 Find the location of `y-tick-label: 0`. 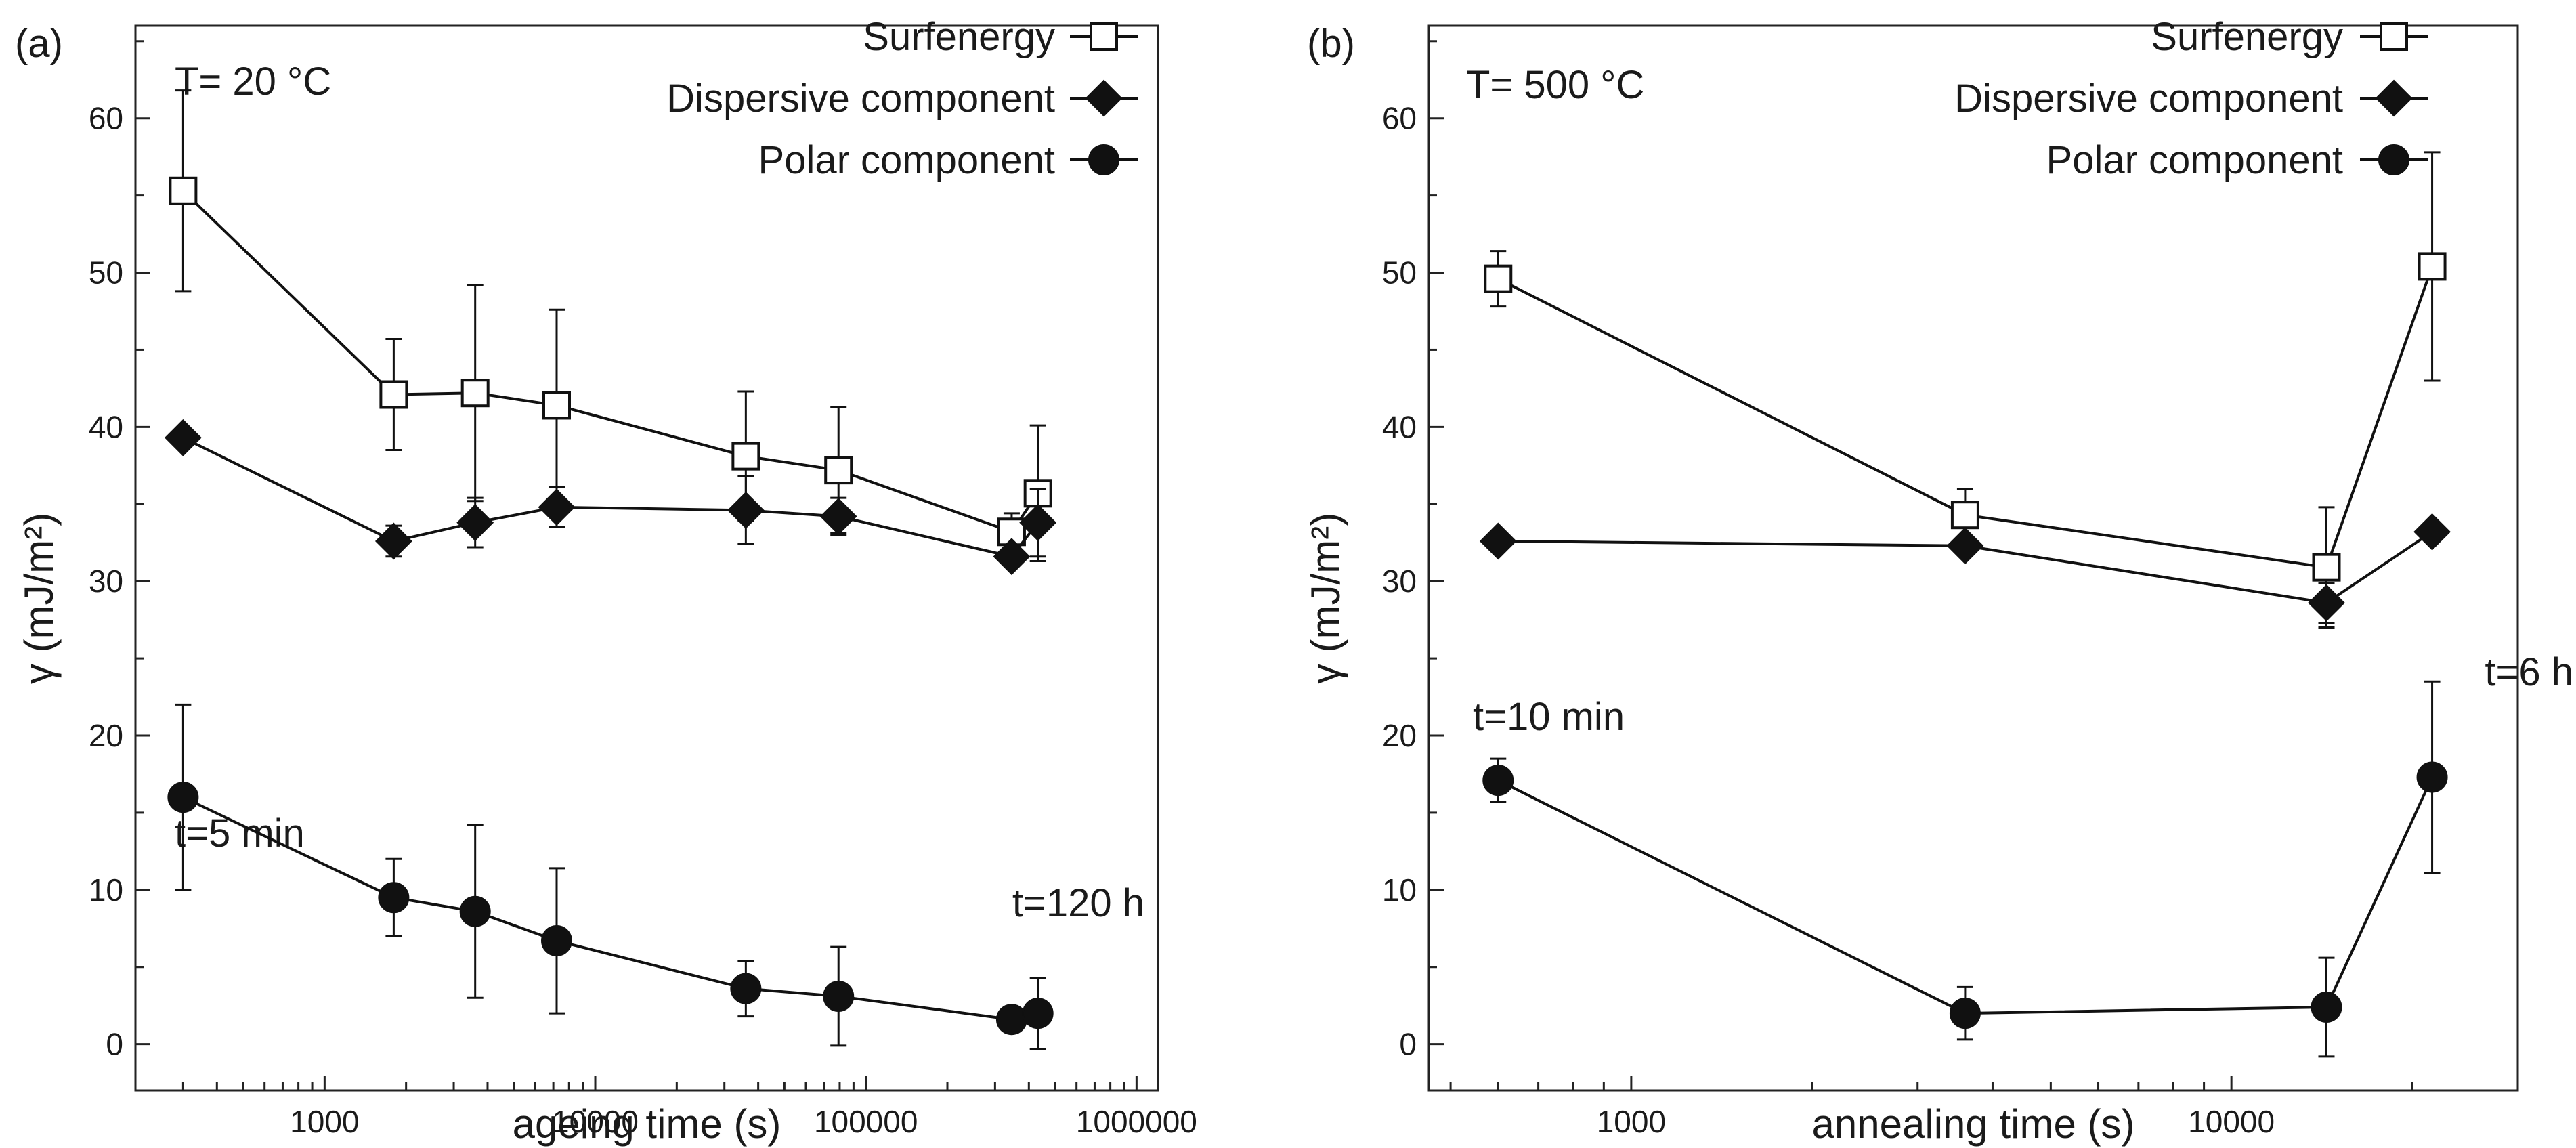

y-tick-label: 0 is located at coordinates (1408, 1044).